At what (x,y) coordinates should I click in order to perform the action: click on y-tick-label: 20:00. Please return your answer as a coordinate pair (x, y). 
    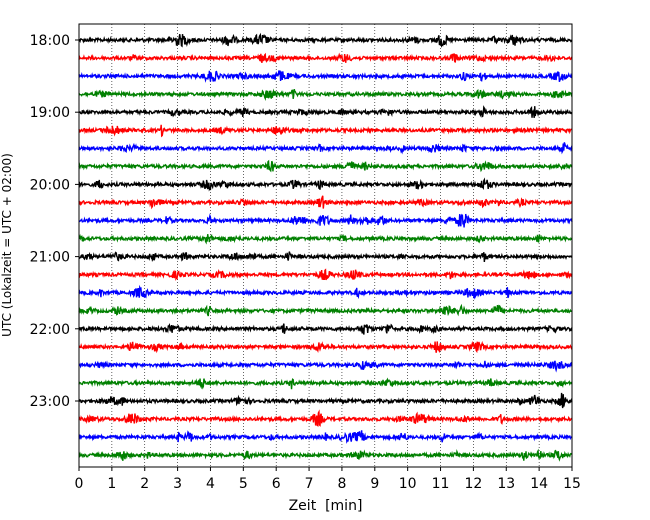
    Looking at the image, I should click on (50, 185).